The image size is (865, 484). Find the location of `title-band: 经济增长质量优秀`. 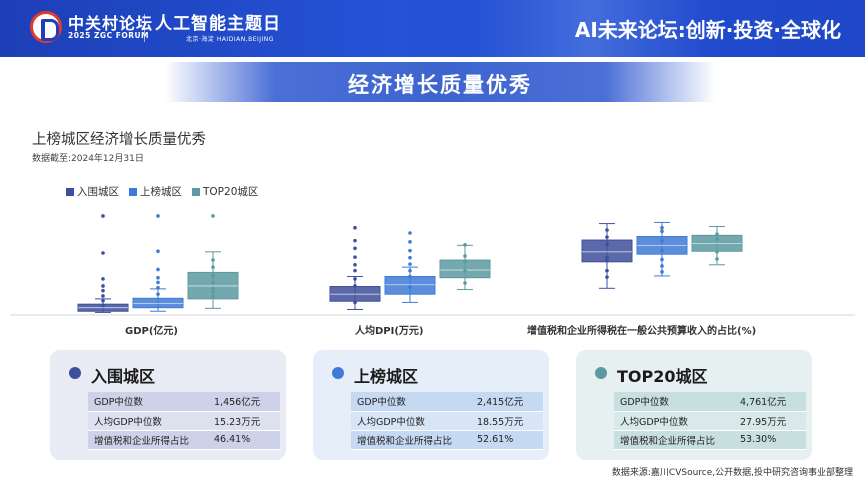

title-band: 经济增长质量优秀 is located at coordinates (432, 82).